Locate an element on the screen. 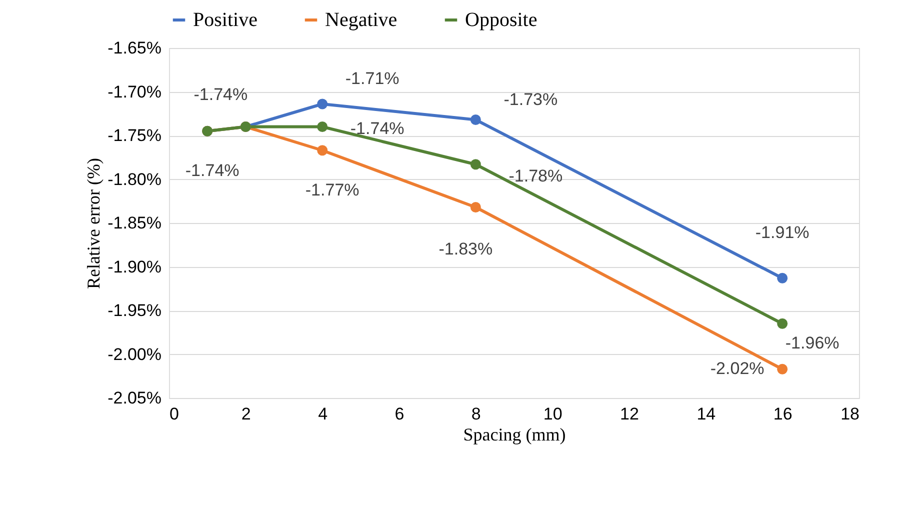  data-label: -1.96% is located at coordinates (812, 343).